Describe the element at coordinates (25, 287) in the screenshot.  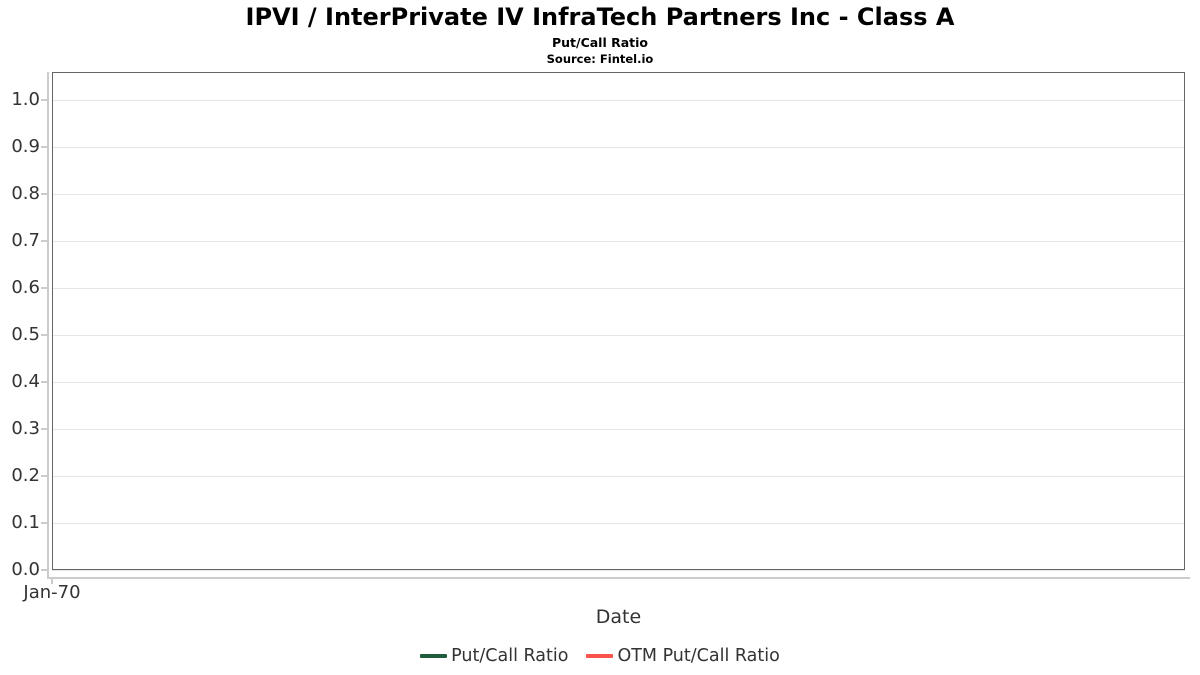
I see `y-axis-tick-label: 0.6` at that location.